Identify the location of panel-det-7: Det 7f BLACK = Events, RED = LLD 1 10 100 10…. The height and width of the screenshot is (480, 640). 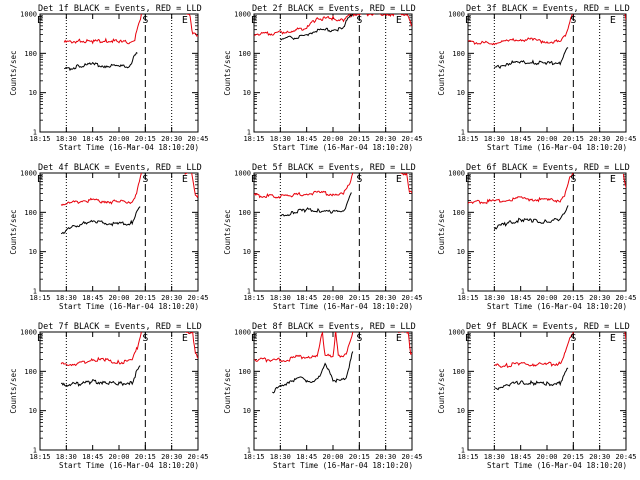
(109, 396).